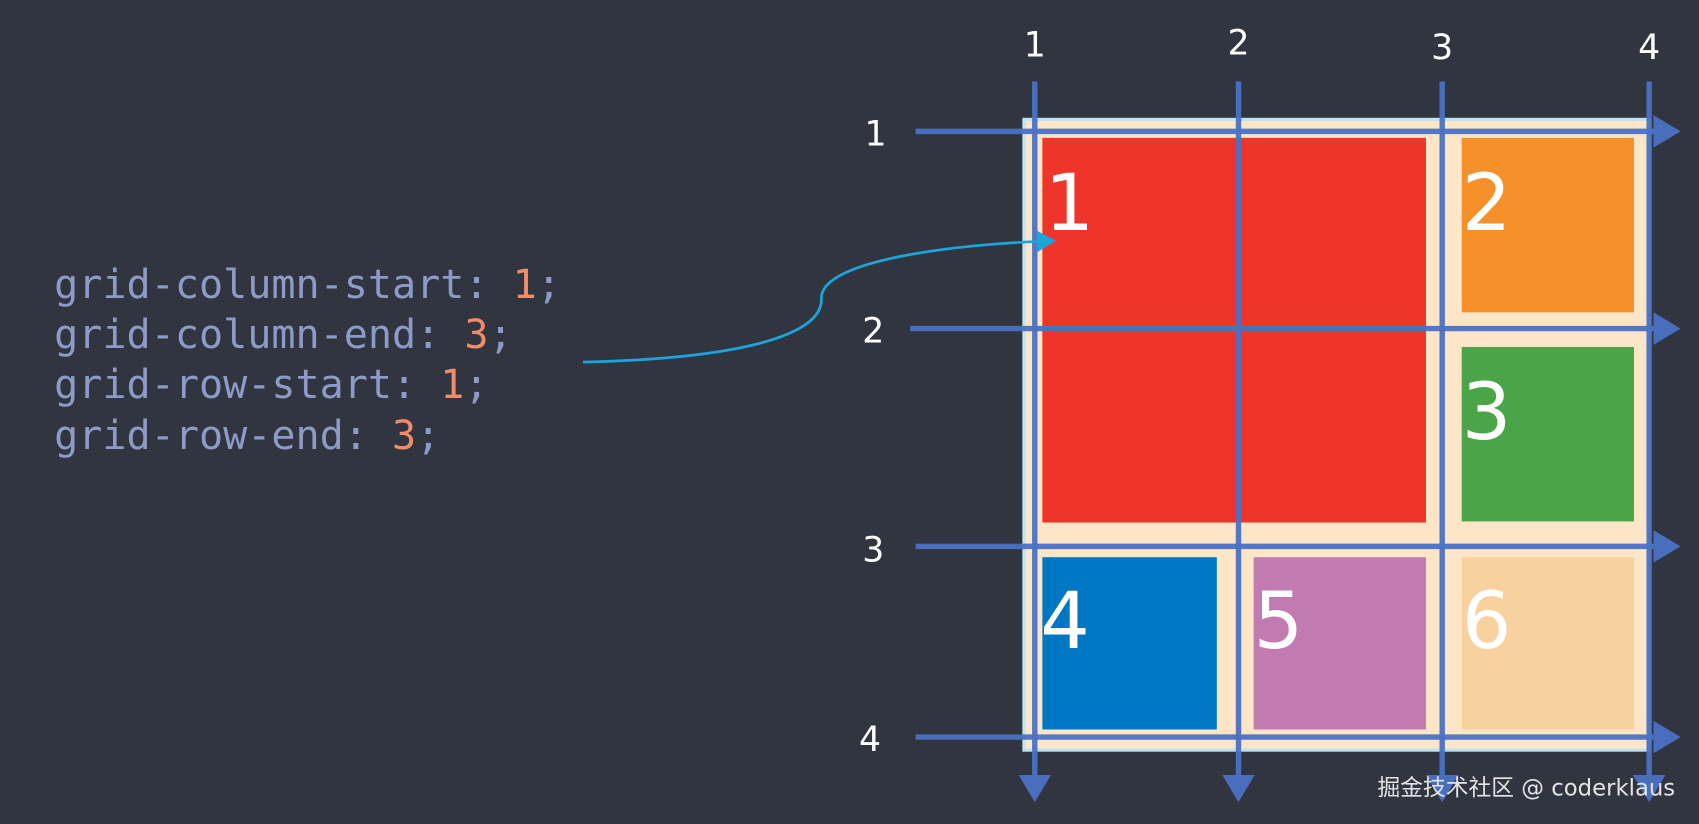 This screenshot has height=824, width=1699. I want to click on cell-label: 6, so click(1487, 622).